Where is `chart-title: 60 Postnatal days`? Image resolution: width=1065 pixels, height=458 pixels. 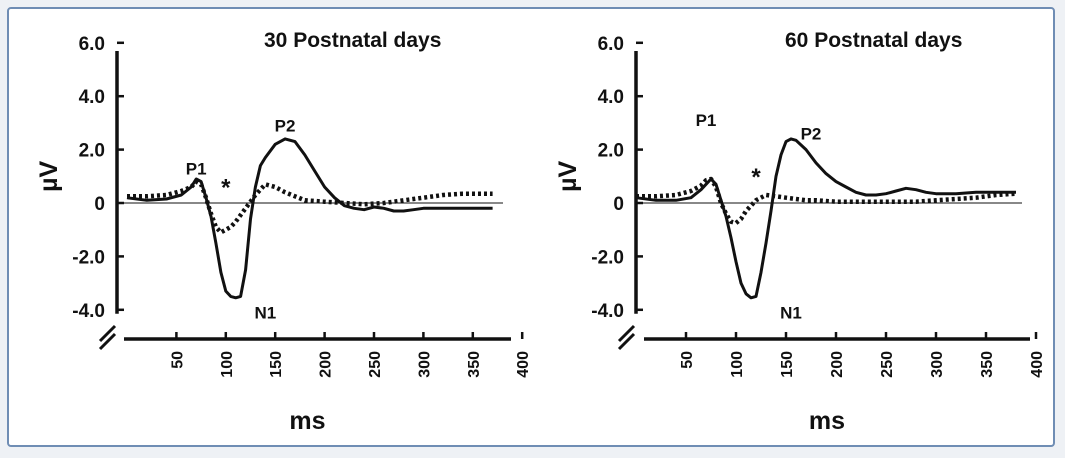 chart-title: 60 Postnatal days is located at coordinates (873, 40).